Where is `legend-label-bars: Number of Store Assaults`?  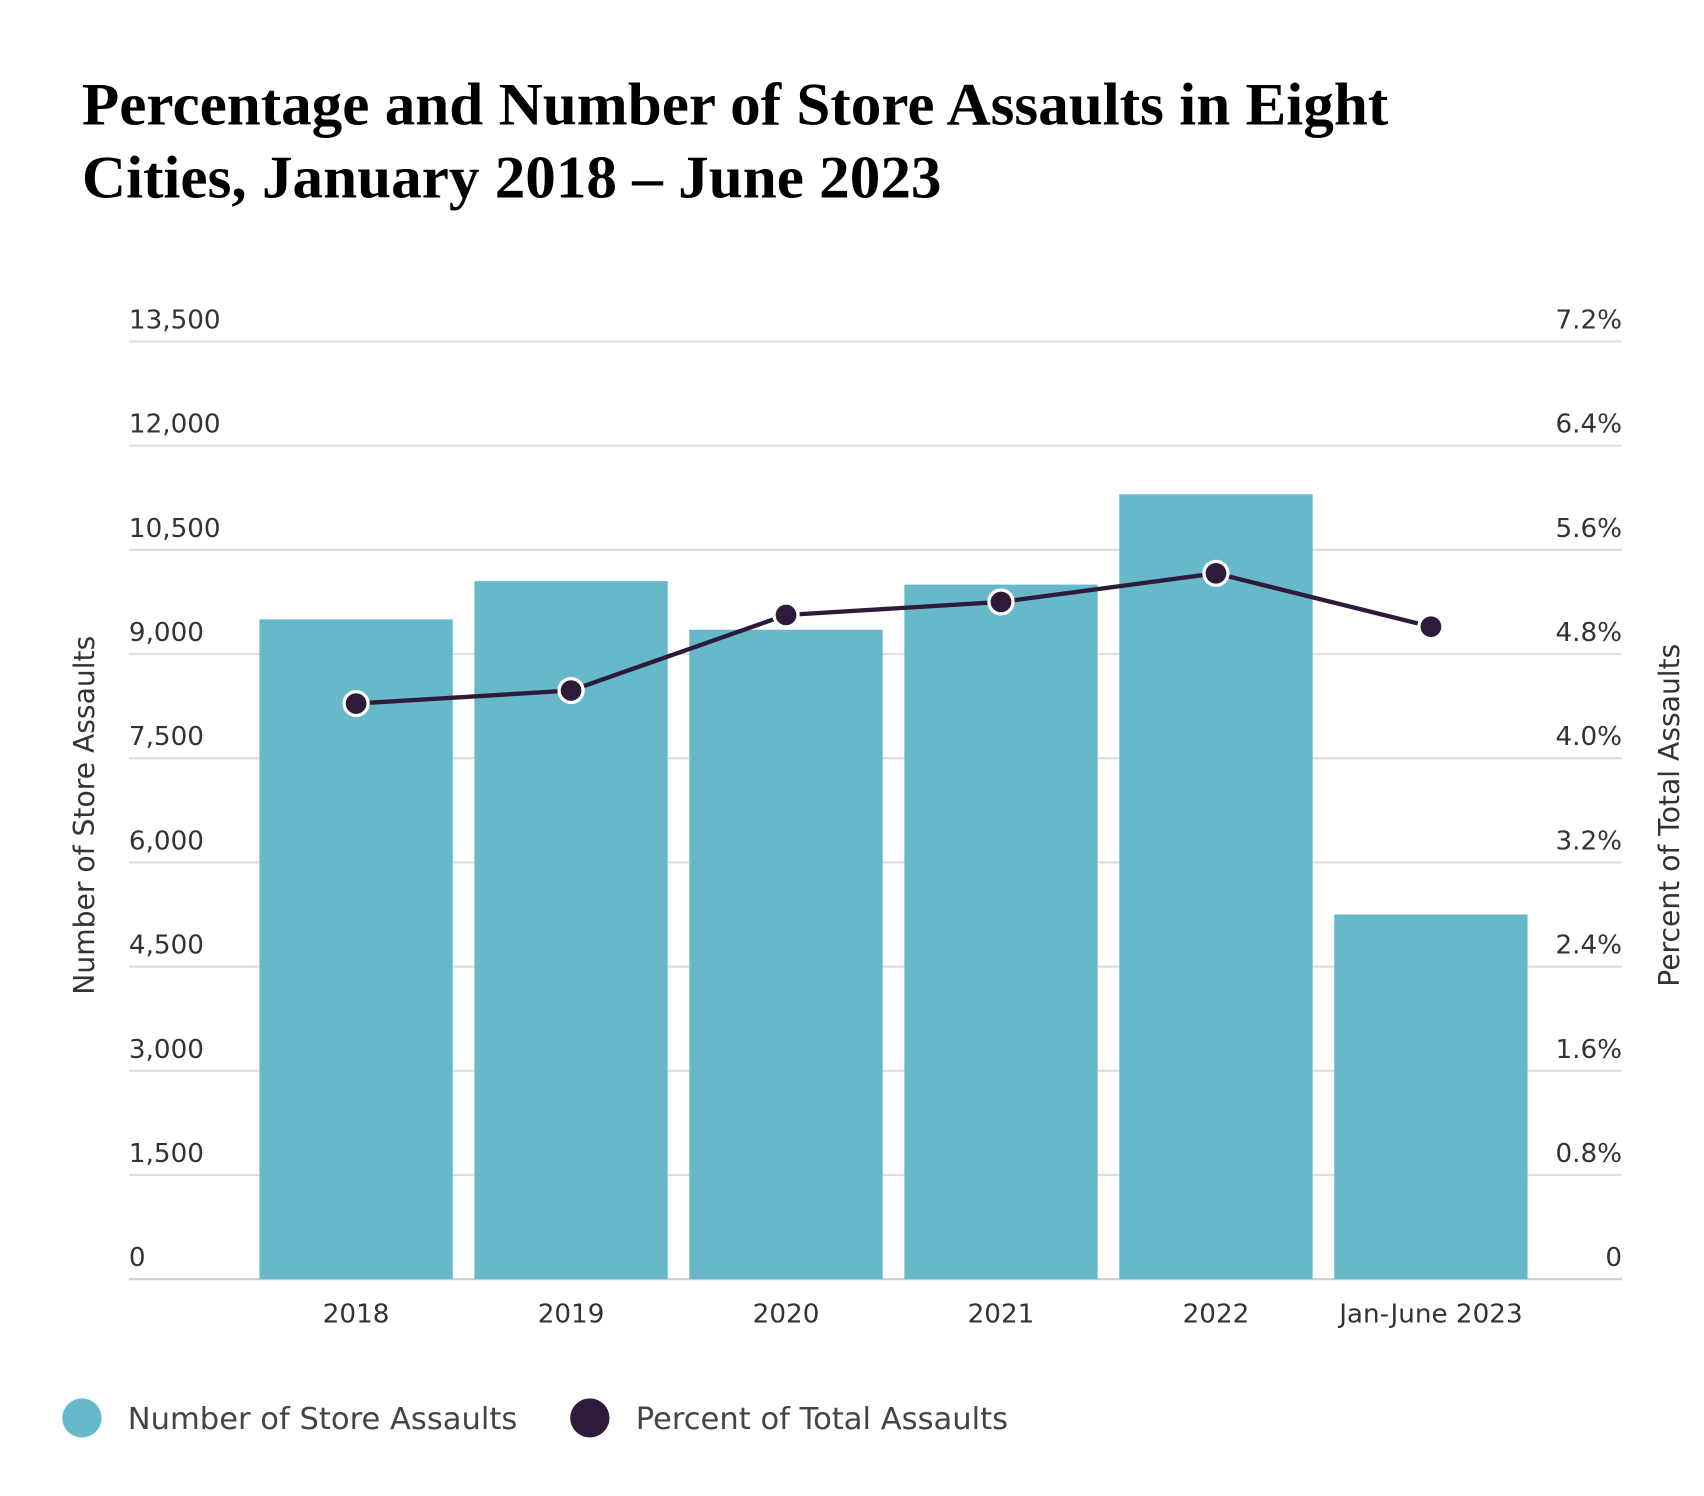 legend-label-bars: Number of Store Assaults is located at coordinates (322, 1419).